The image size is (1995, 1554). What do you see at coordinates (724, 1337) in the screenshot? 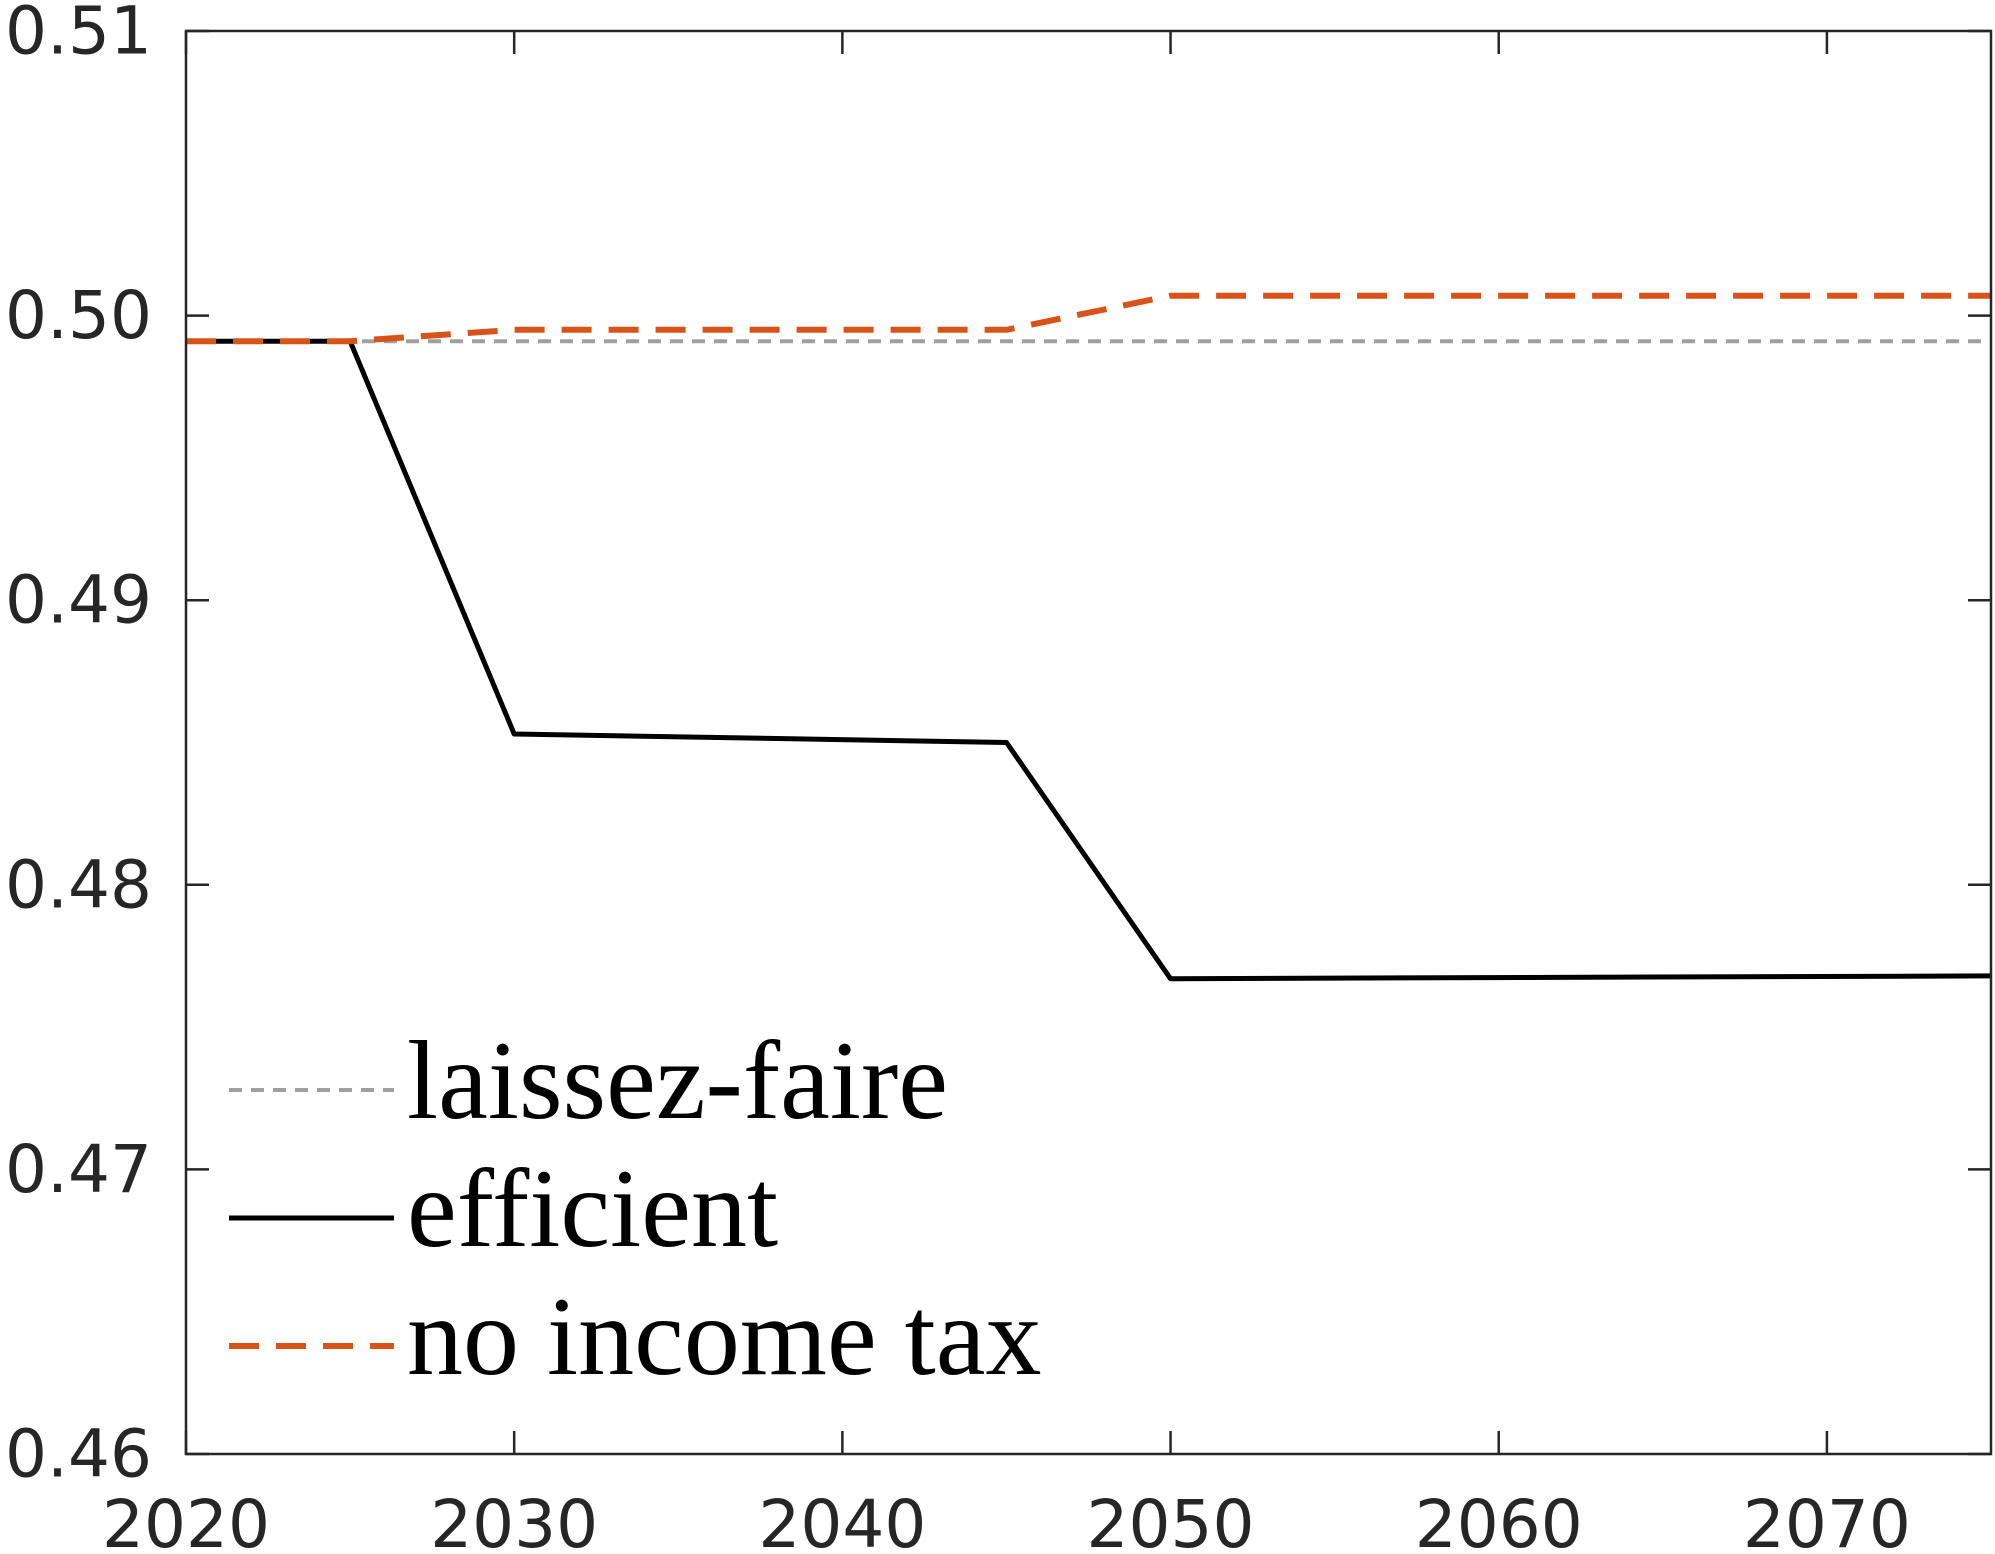
I see `legend-label: no income tax` at bounding box center [724, 1337].